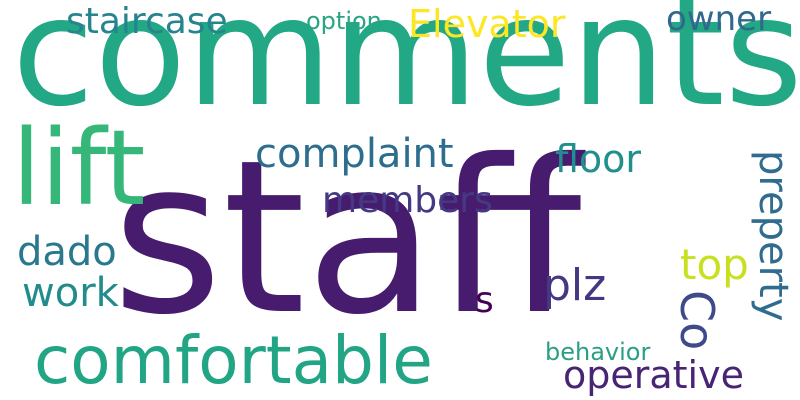  What do you see at coordinates (354, 154) in the screenshot?
I see `word-complaint: complaint` at bounding box center [354, 154].